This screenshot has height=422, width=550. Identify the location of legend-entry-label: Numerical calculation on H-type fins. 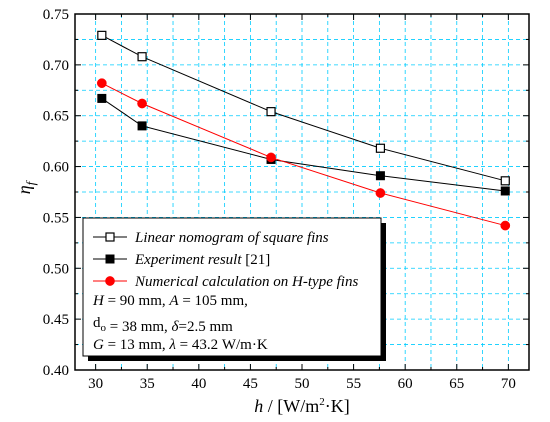
(246, 282).